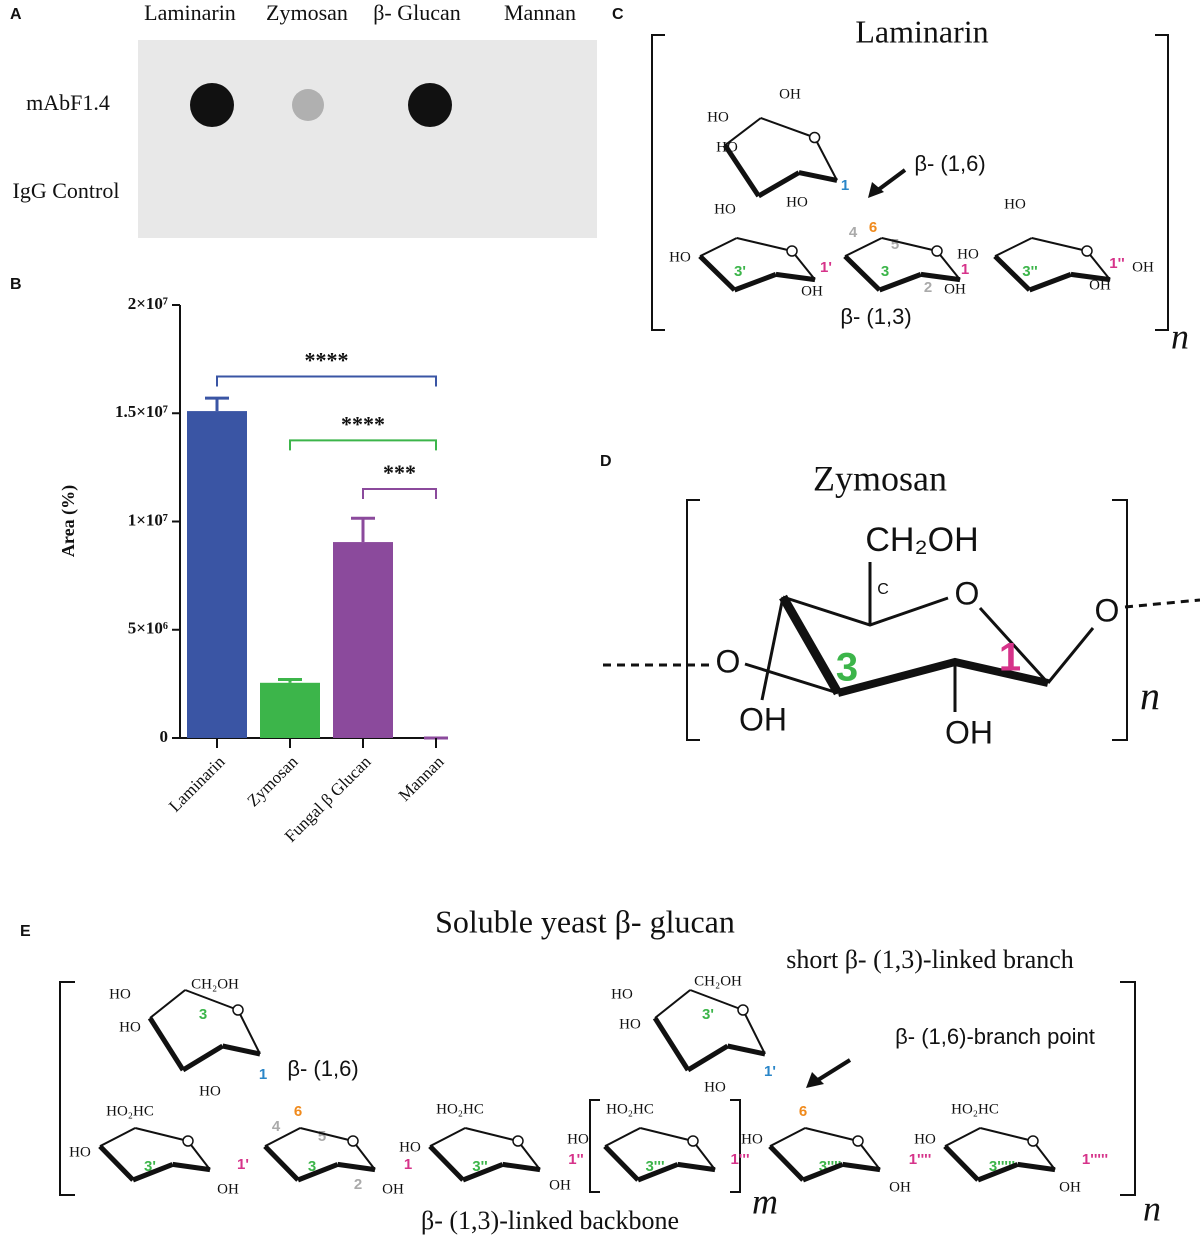  I want to click on structure-title: Zymosan, so click(880, 478).